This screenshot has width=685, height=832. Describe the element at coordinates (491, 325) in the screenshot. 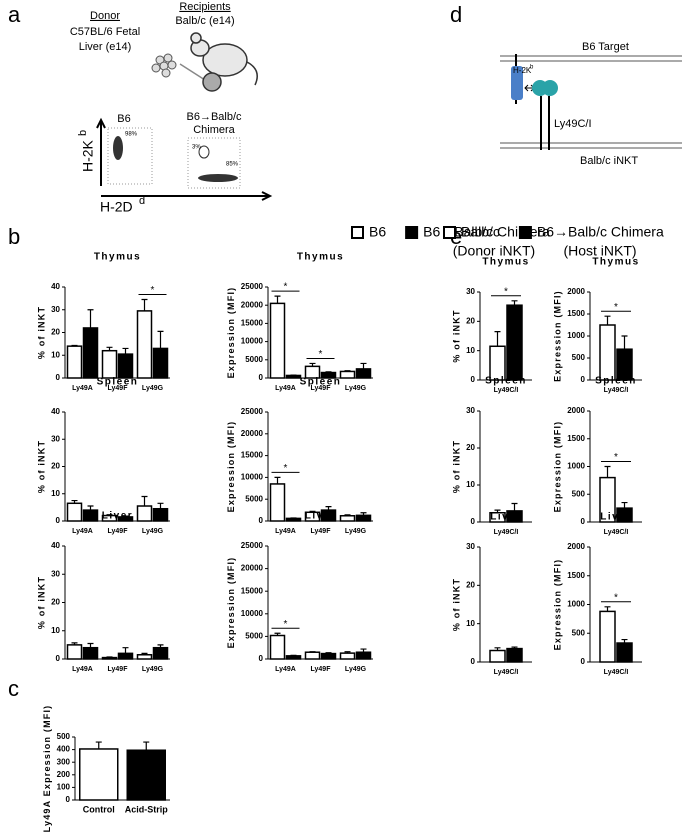

I see `bar-chart: 0 10 20 30 Thymus % of iNKT Ly49C/I *` at that location.